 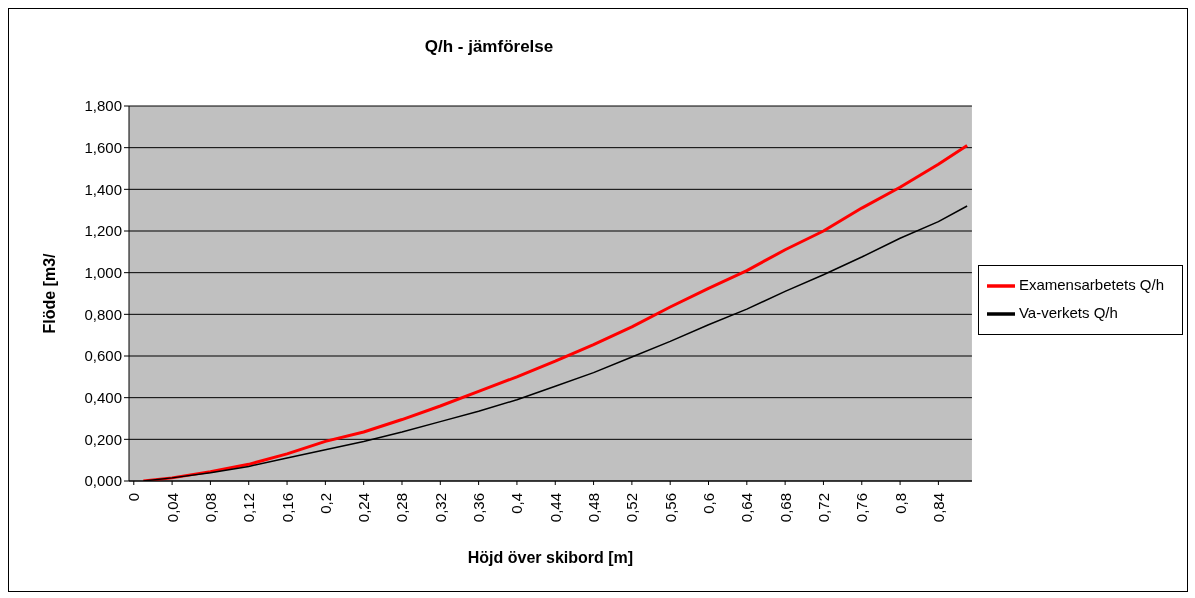 I want to click on y-tick-label: 1,600, so click(x=103, y=147).